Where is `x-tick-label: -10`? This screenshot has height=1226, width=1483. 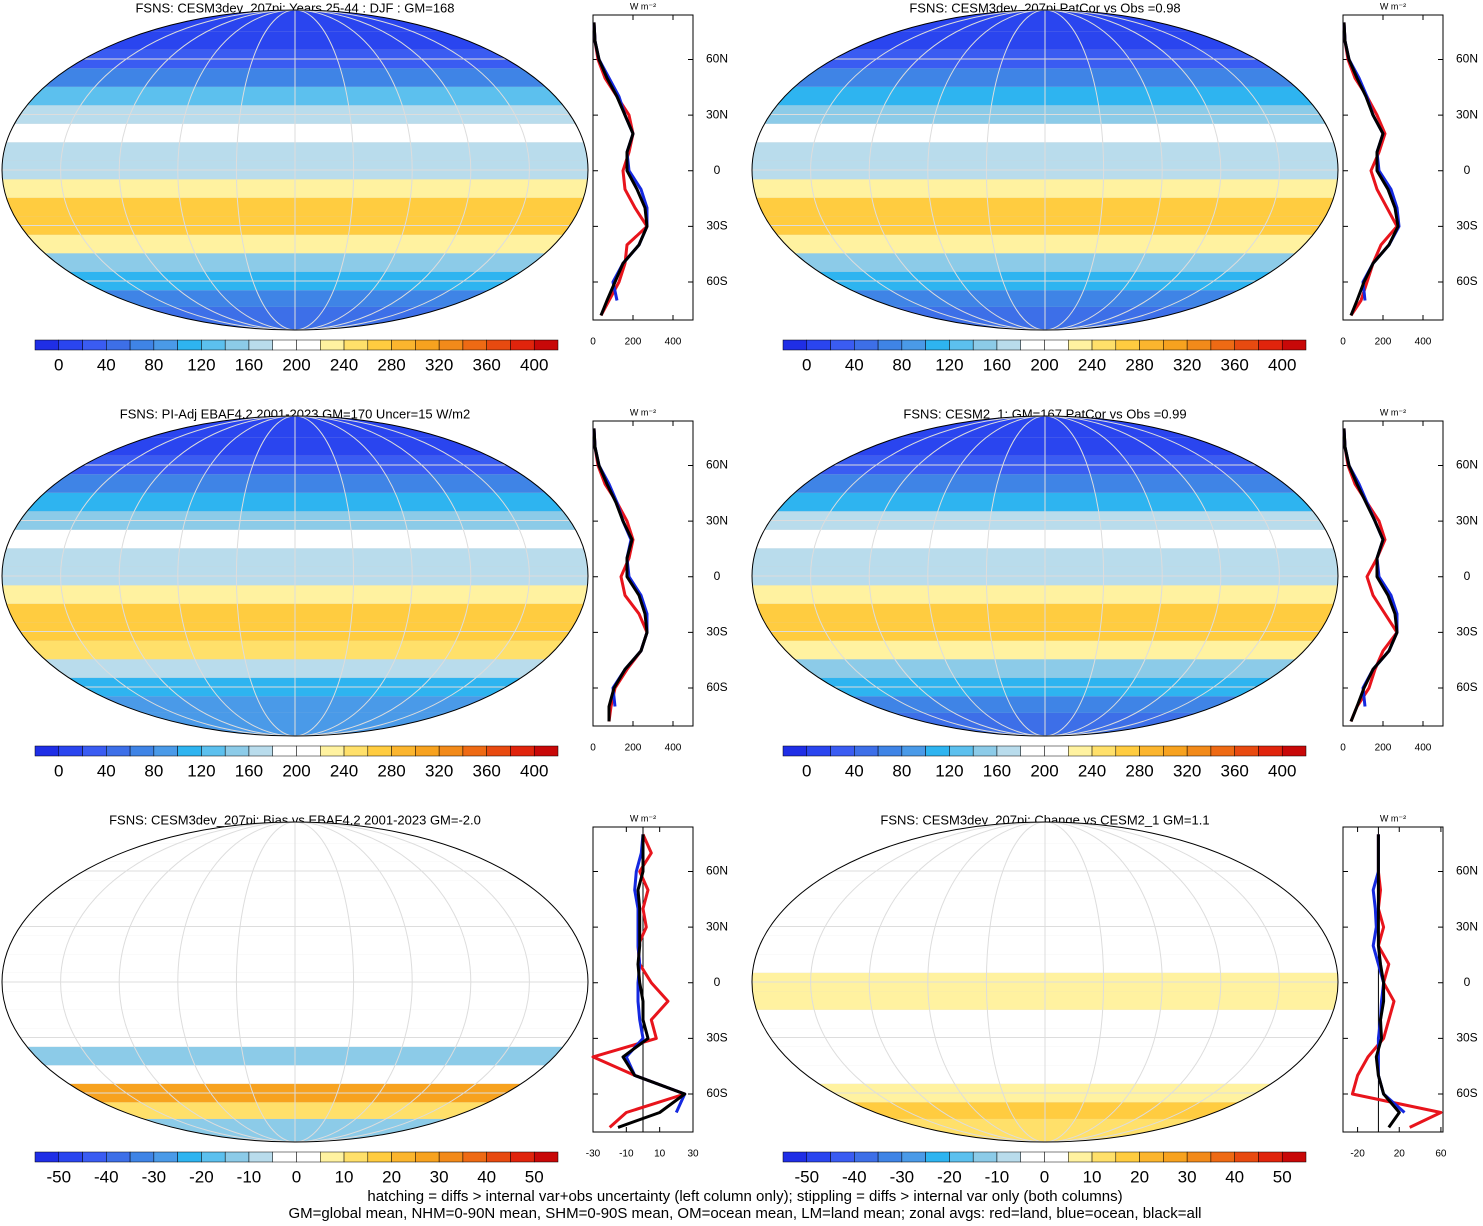 x-tick-label: -10 is located at coordinates (626, 1154).